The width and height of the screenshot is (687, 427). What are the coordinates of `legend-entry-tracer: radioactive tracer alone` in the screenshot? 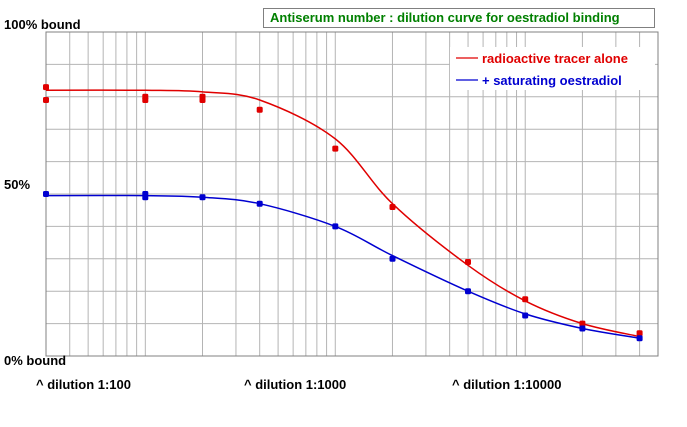 It's located at (542, 58).